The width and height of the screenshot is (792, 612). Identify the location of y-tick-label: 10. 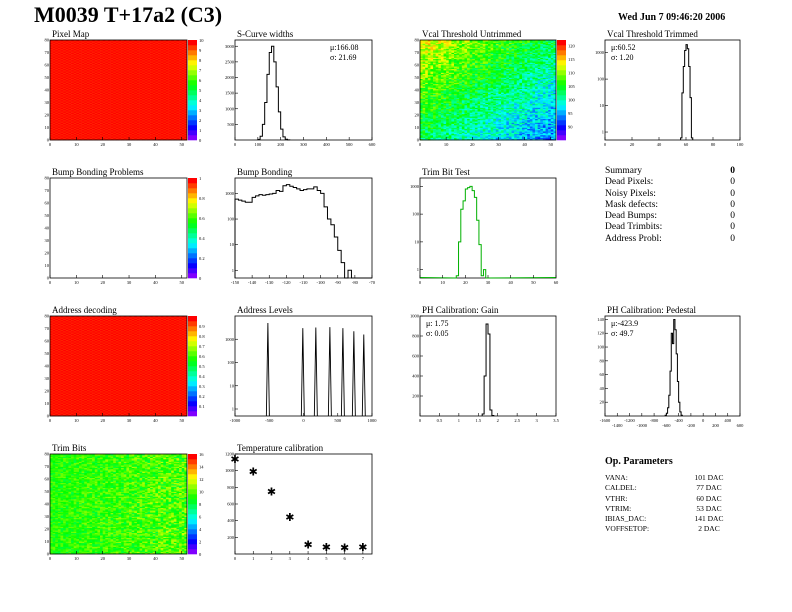
(47, 127).